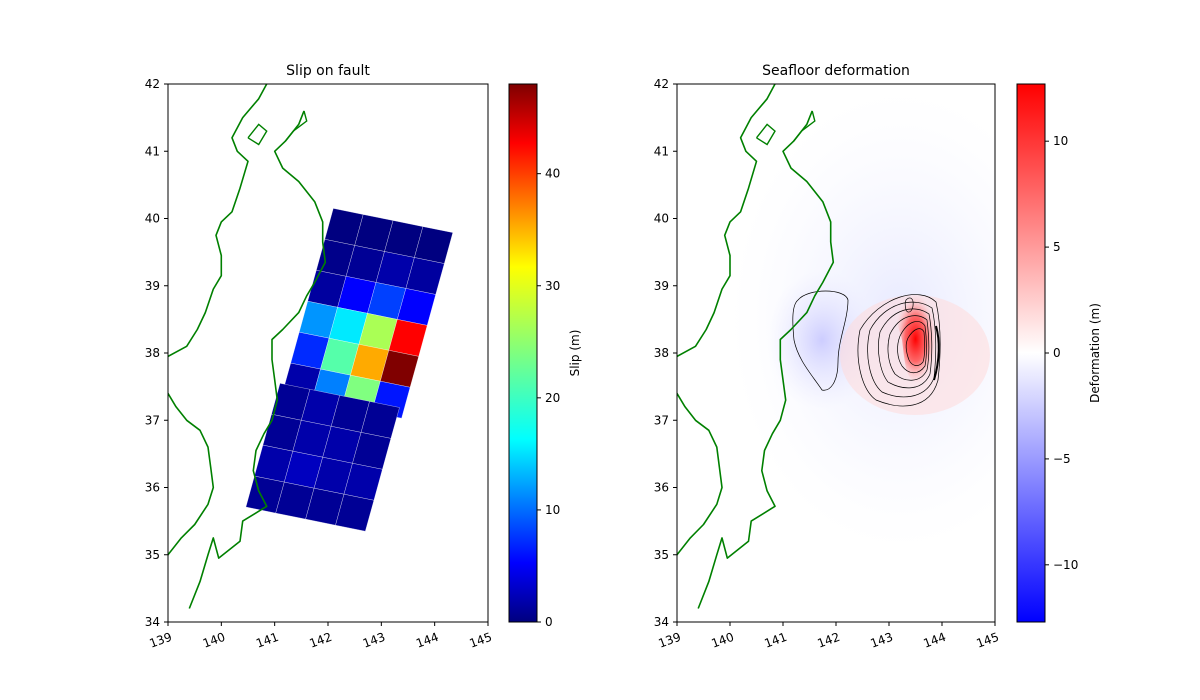  What do you see at coordinates (1061, 353) in the screenshot?
I see `deformation-colorbar-ticks: −10 −5 0 5 10` at bounding box center [1061, 353].